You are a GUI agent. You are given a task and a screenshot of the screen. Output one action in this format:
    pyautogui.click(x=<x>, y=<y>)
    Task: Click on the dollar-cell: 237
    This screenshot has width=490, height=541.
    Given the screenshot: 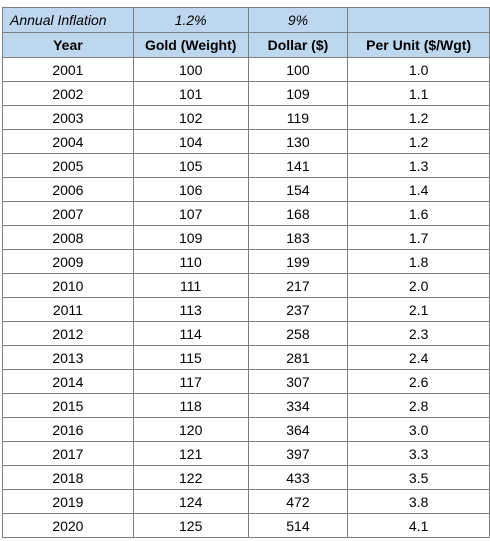 What is the action you would take?
    pyautogui.click(x=298, y=309)
    